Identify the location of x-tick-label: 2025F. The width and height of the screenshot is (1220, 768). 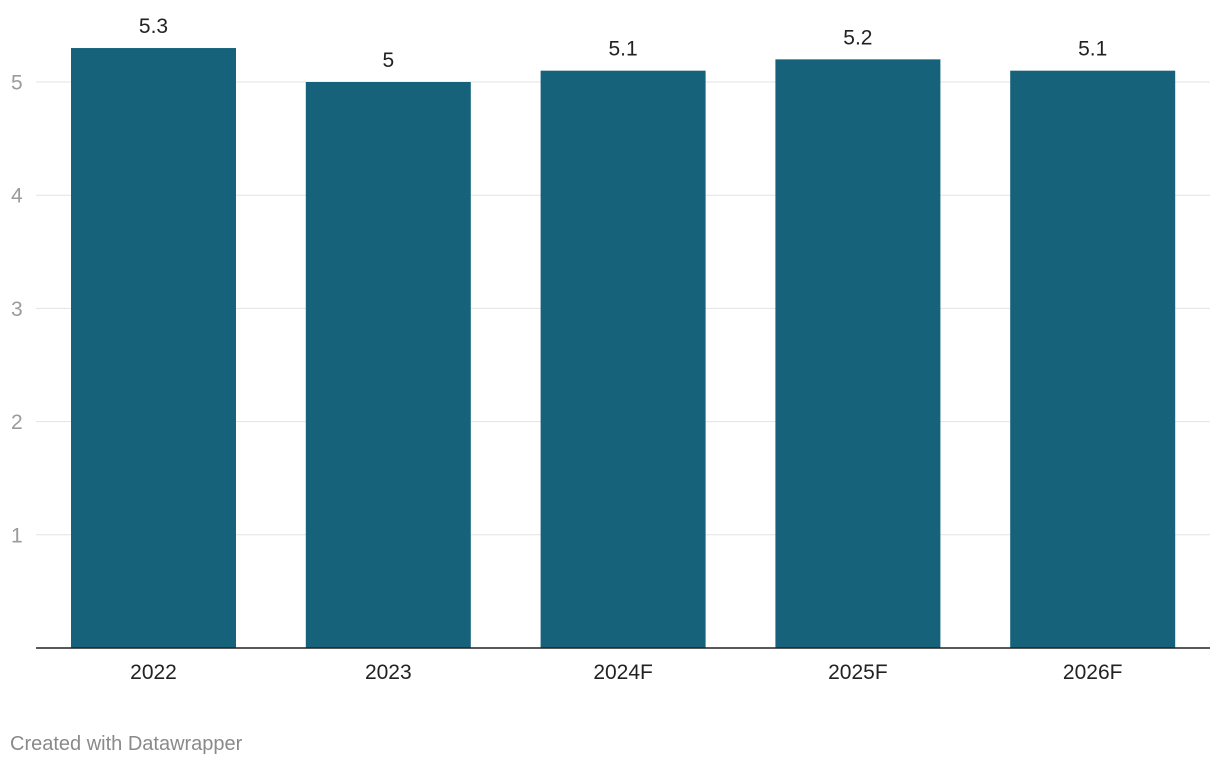
(858, 672).